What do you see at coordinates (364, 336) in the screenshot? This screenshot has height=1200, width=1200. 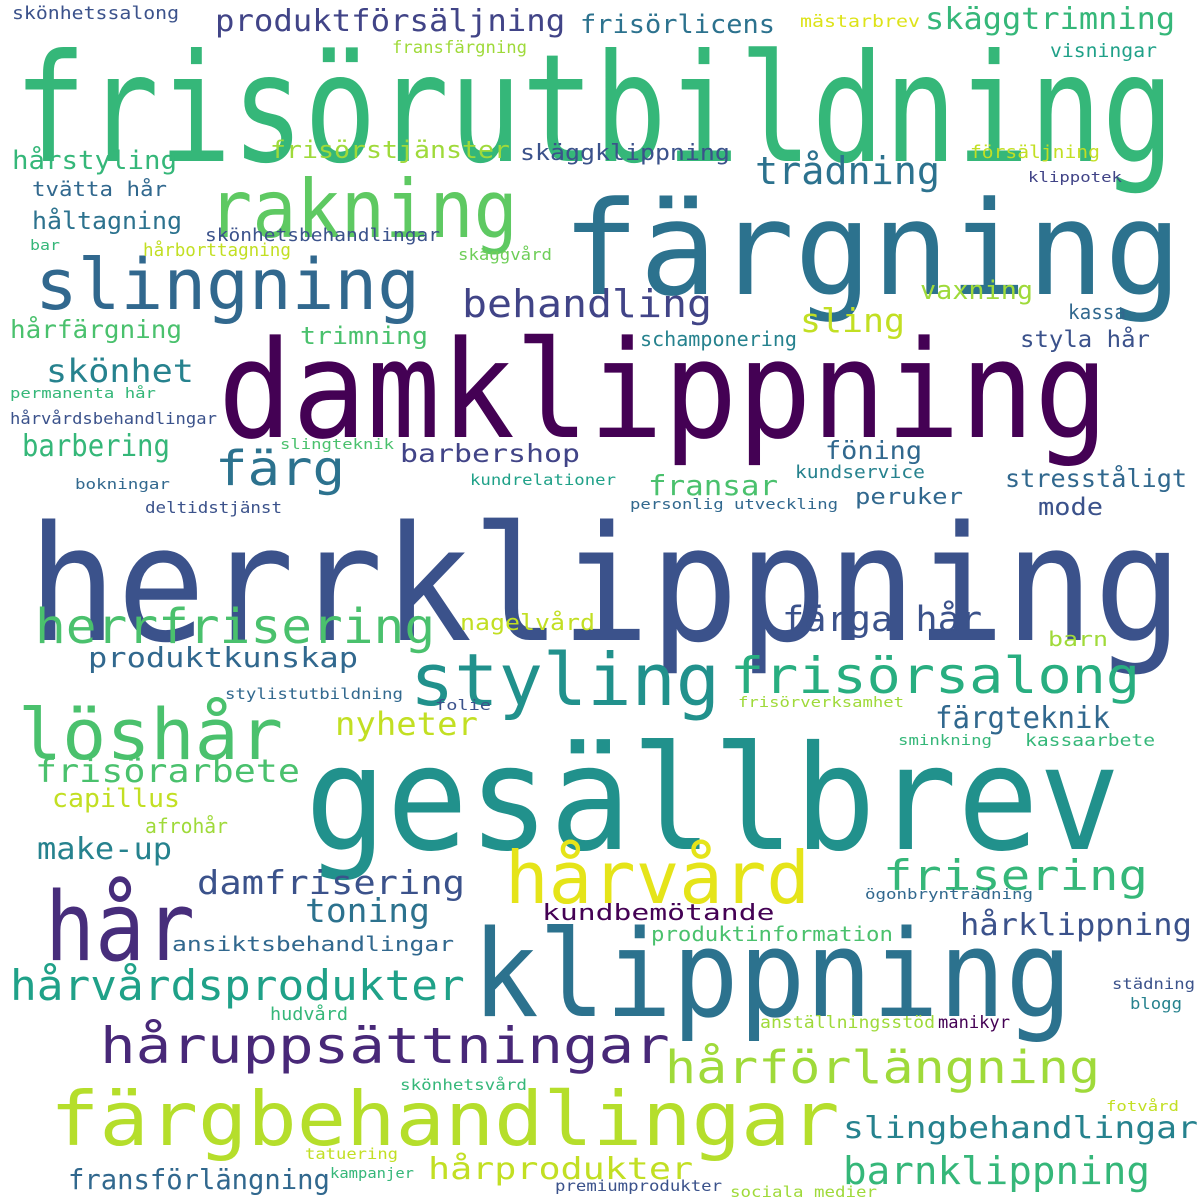 I see `word-trimning: trimning` at bounding box center [364, 336].